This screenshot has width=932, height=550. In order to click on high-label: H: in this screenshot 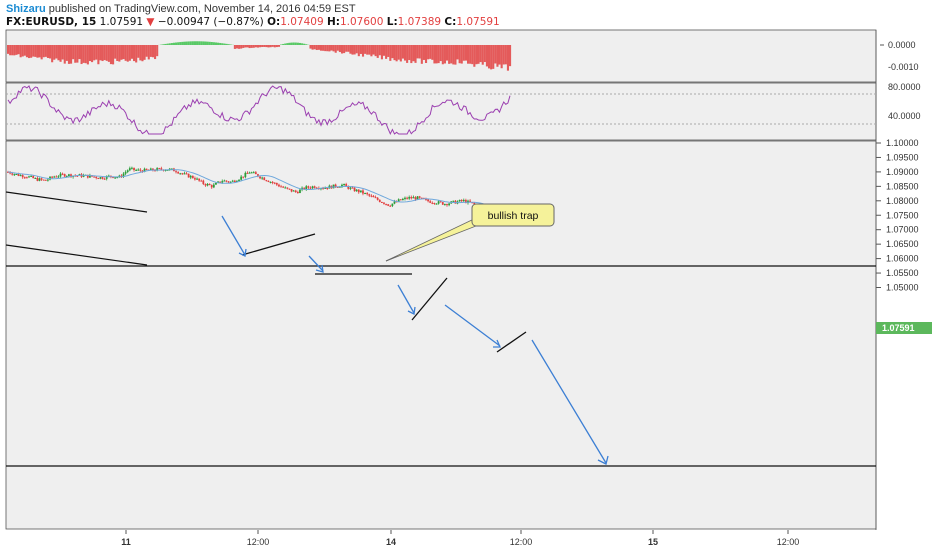, I will do `click(333, 22)`.